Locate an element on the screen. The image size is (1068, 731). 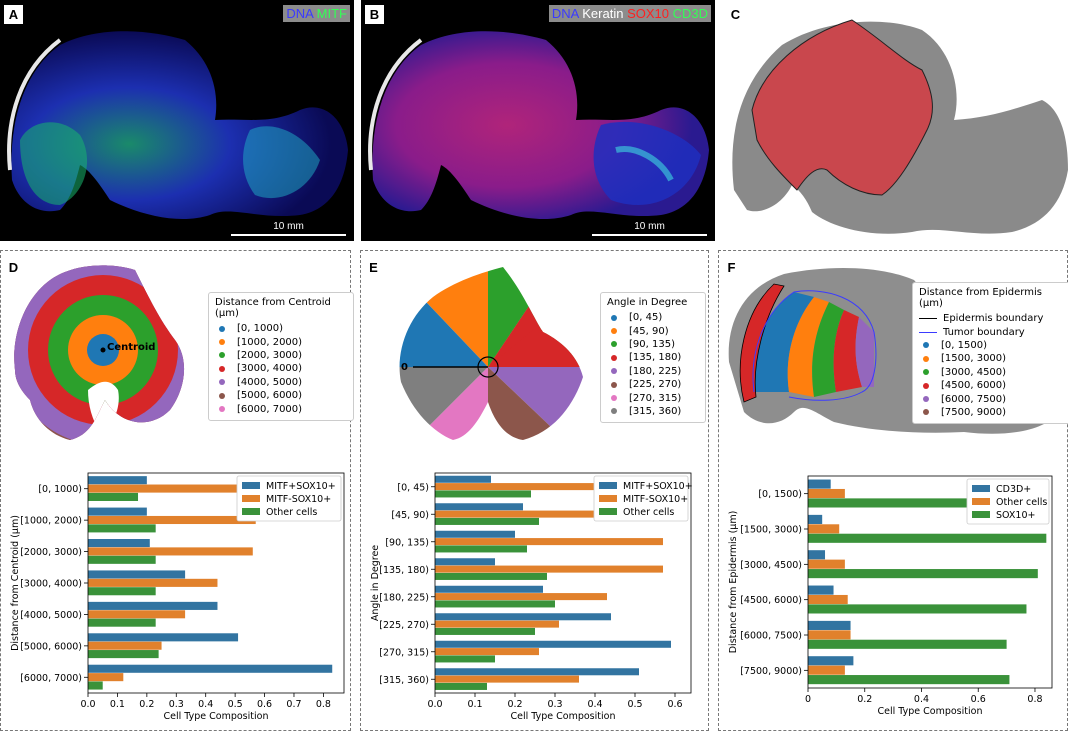
y-tick-label: [270, 315) is located at coordinates (404, 652).